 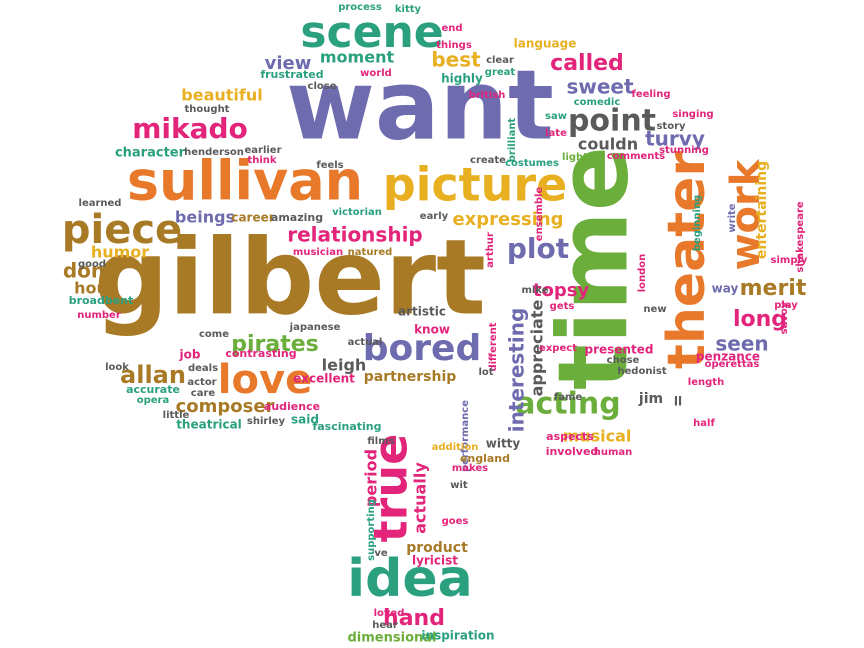 I want to click on cloud-word: know, so click(x=432, y=330).